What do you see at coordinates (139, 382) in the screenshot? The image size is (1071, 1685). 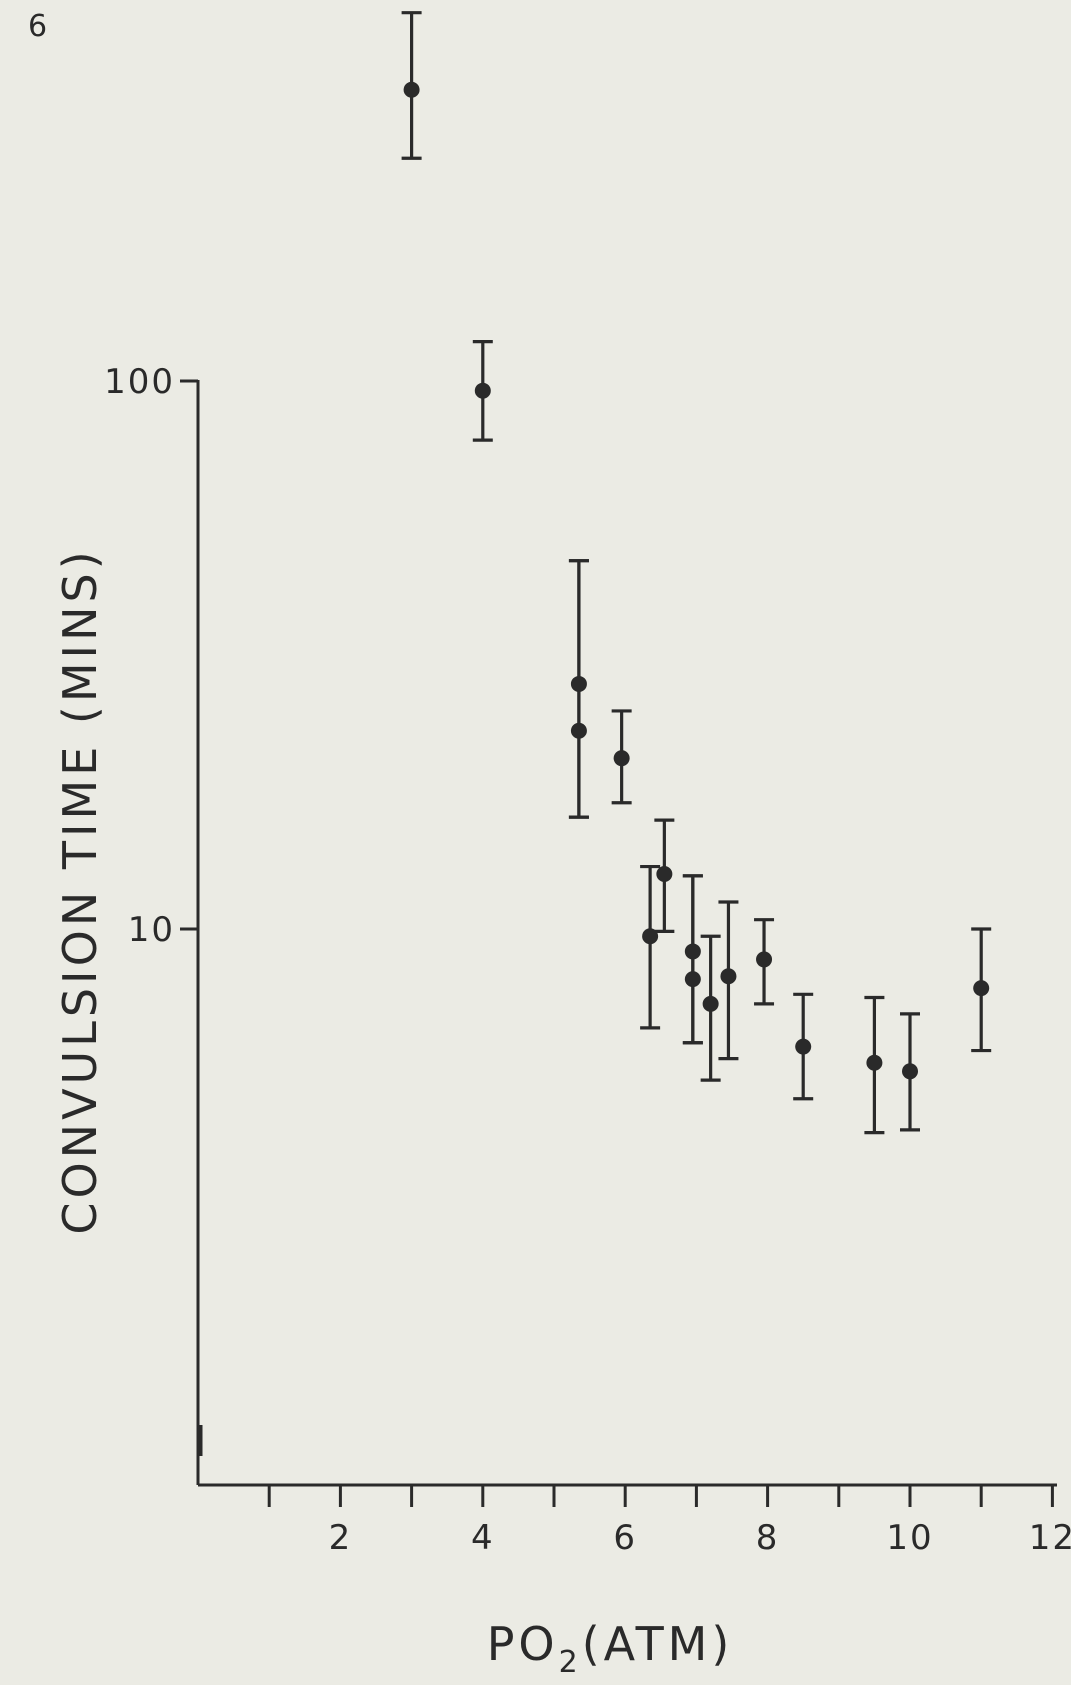 I see `y-tick-label: 100` at bounding box center [139, 382].